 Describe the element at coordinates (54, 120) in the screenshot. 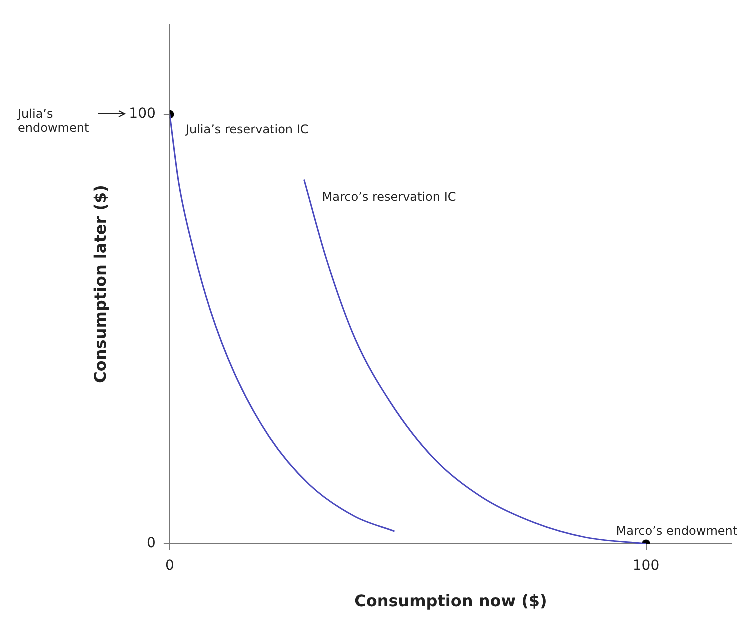

I see `text: Julia’s endowment` at that location.